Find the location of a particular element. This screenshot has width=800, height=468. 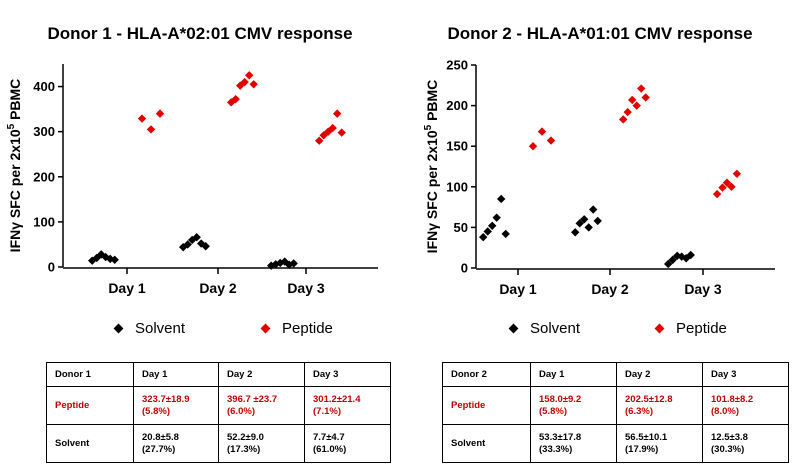

cell-mean-sd: 158.0±9.2 is located at coordinates (560, 399).